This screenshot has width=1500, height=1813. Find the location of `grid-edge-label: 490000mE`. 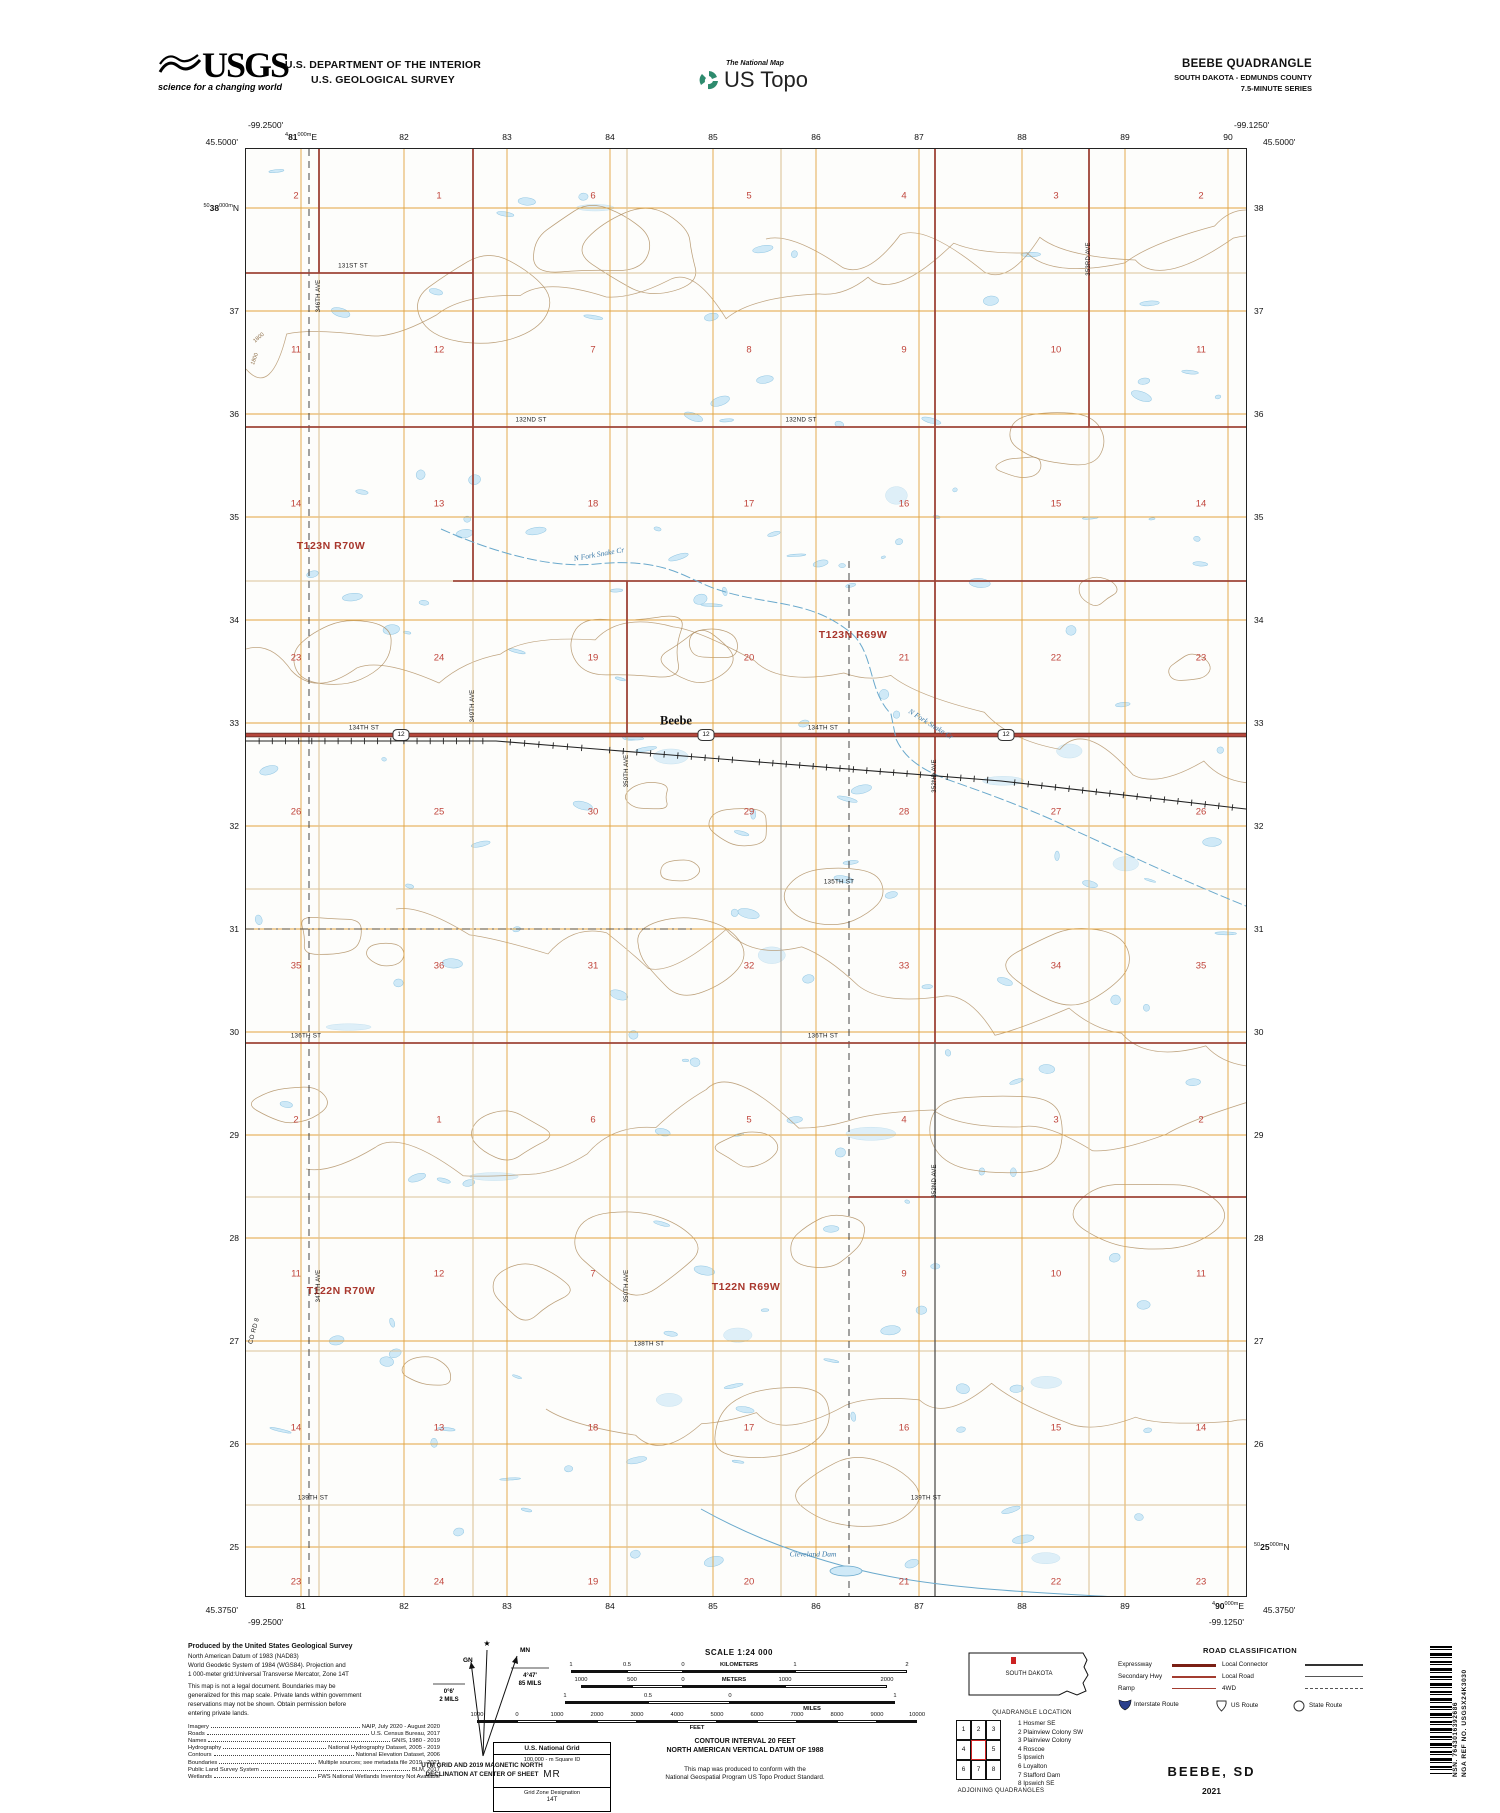

grid-edge-label: 490000mE is located at coordinates (1228, 1606).